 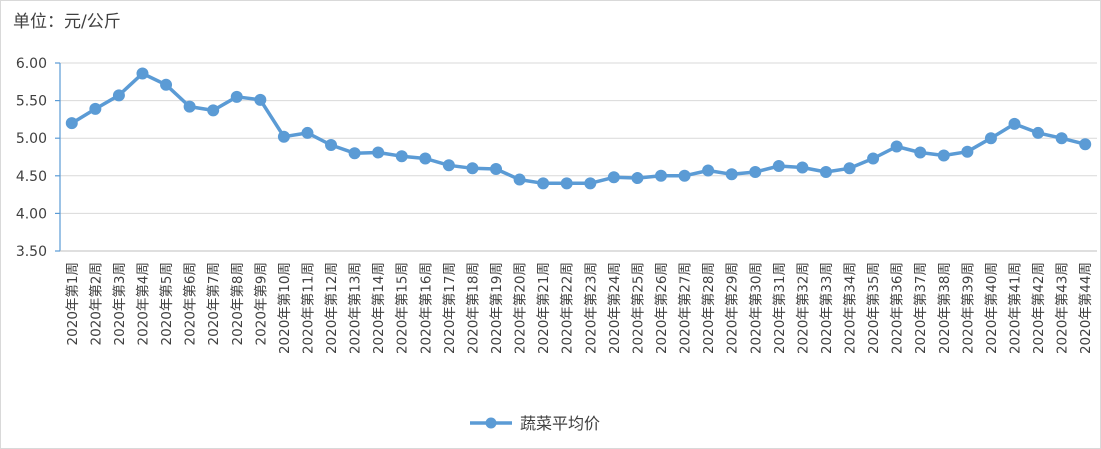 What do you see at coordinates (355, 308) in the screenshot?
I see `x-tick-label: 2020年第13周` at bounding box center [355, 308].